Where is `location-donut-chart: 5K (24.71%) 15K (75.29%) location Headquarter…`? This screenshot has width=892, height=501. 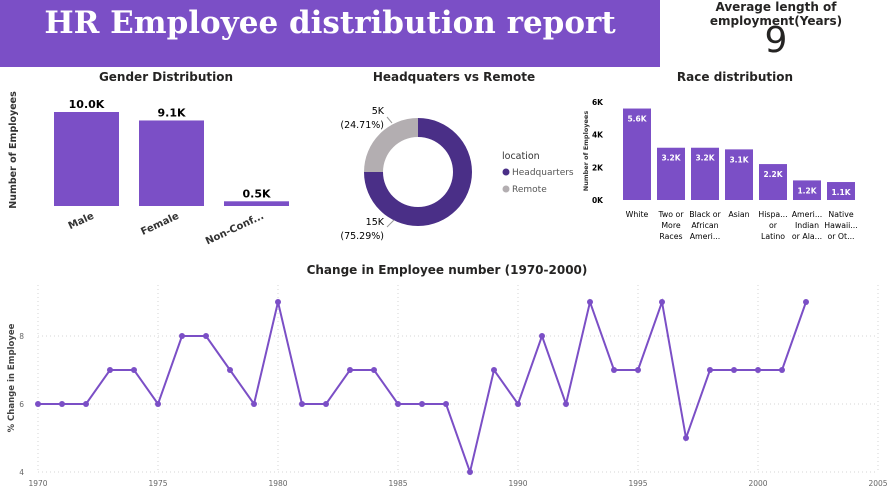 location-donut-chart: 5K (24.71%) 15K (75.29%) location Headquarter… is located at coordinates (457, 174).